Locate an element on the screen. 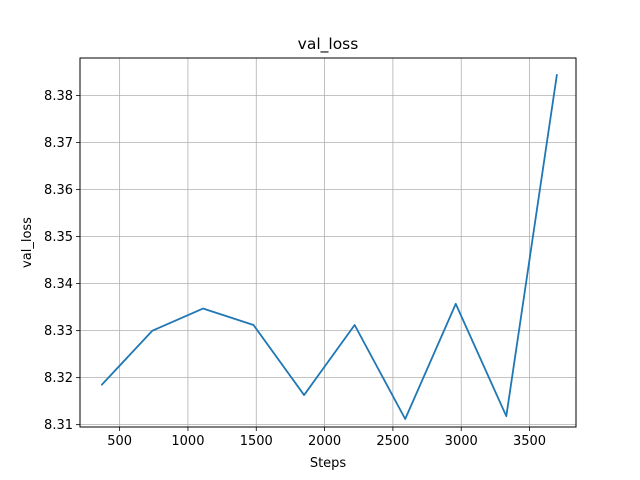 This screenshot has width=640, height=480. y-tick-label: 8.37 is located at coordinates (58, 143).